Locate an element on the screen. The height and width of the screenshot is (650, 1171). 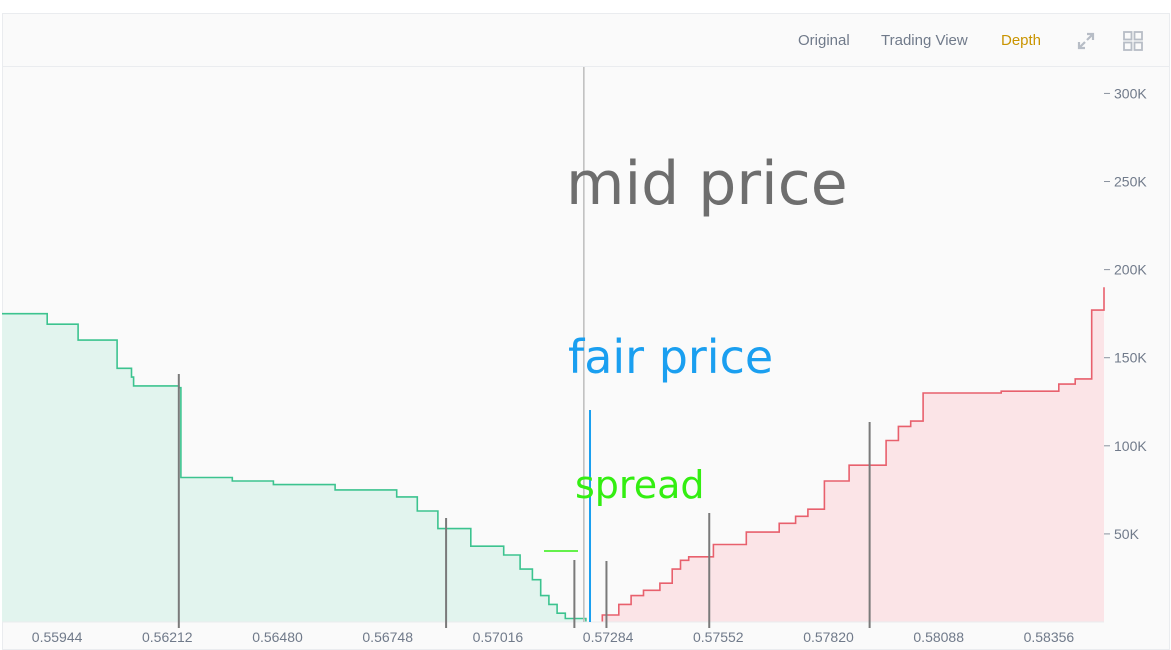
spread-annotation: spread is located at coordinates (640, 485).